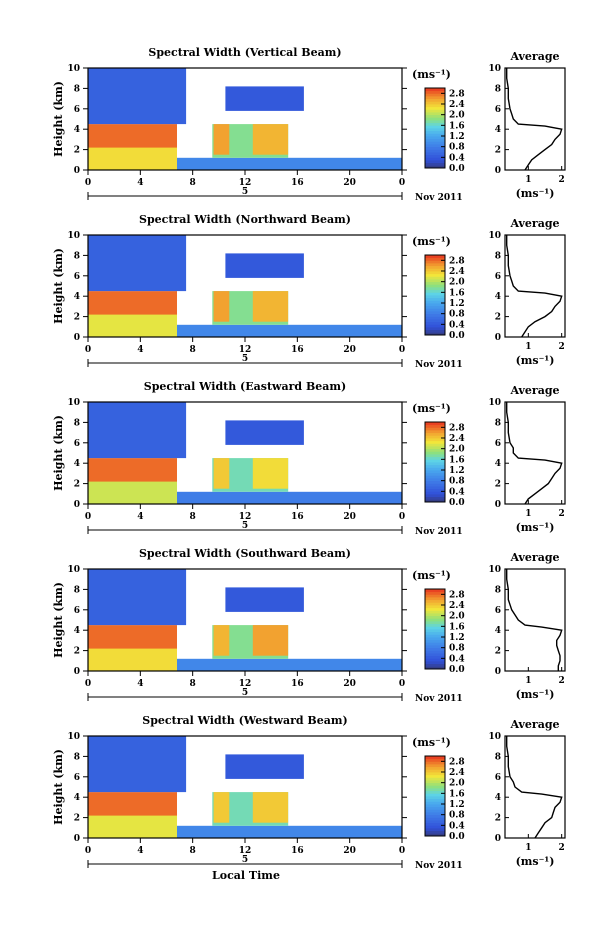 The height and width of the screenshot is (929, 616). I want to click on y-tick-label: 0, so click(77, 505).